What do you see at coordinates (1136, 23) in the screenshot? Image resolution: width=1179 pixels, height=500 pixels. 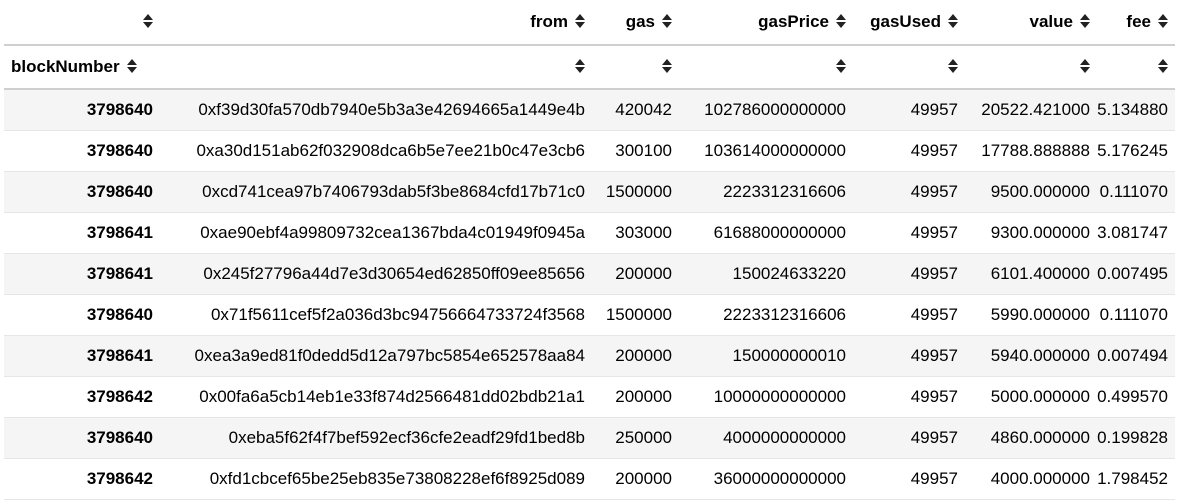 I see `column-header-fee: fee` at bounding box center [1136, 23].